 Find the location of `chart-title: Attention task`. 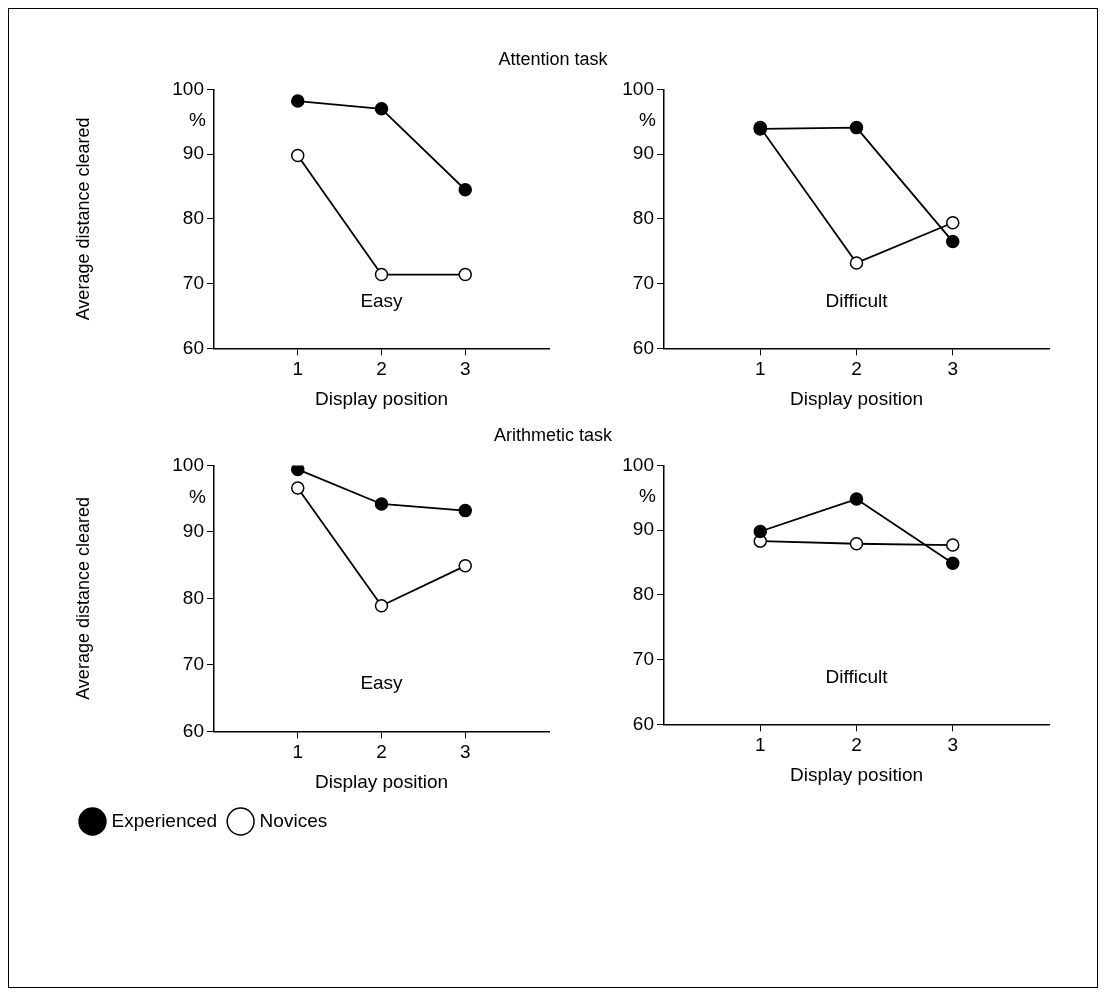

chart-title: Attention task is located at coordinates (553, 59).